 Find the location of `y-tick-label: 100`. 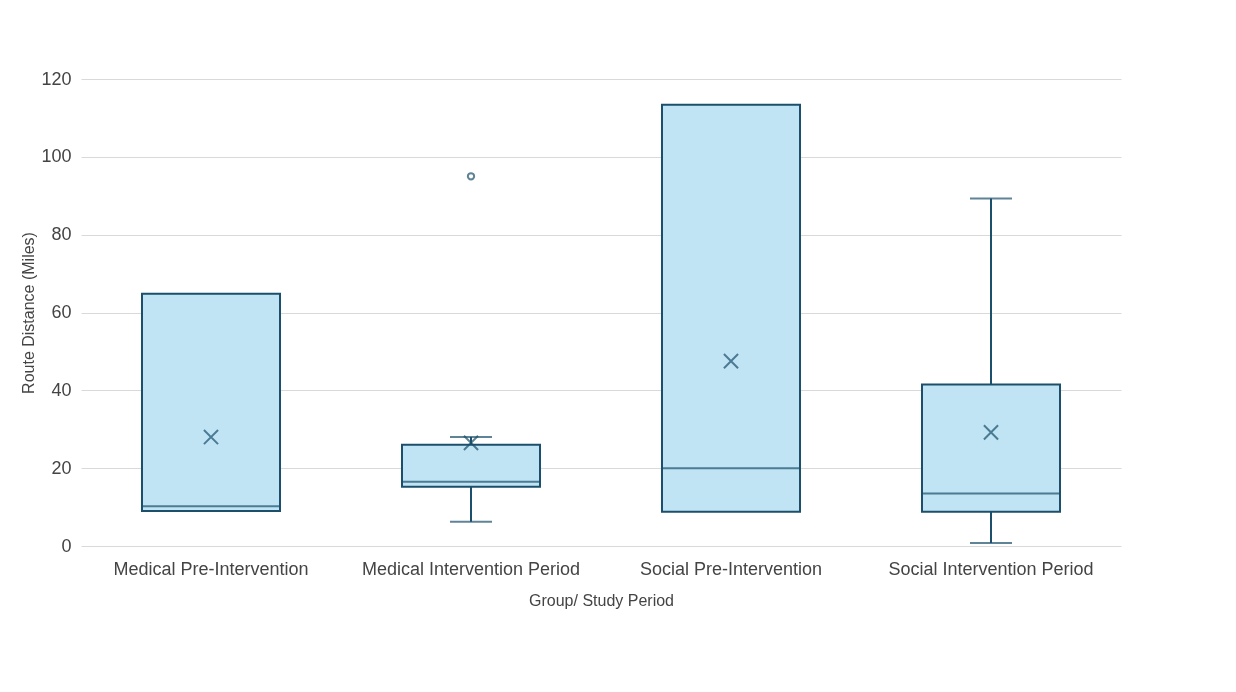

y-tick-label: 100 is located at coordinates (56, 156).